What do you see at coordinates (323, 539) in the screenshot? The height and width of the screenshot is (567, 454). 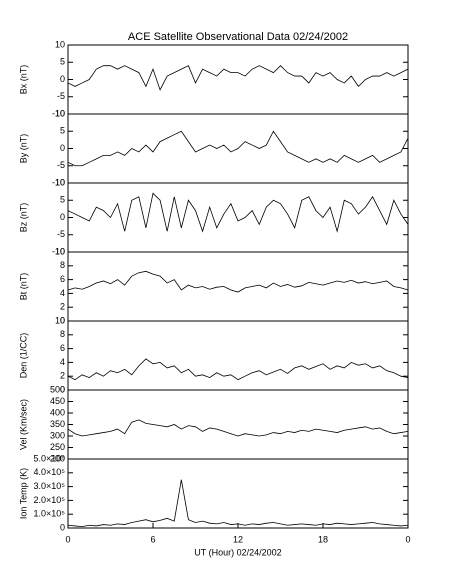 I see `x-tick-label: 18` at bounding box center [323, 539].